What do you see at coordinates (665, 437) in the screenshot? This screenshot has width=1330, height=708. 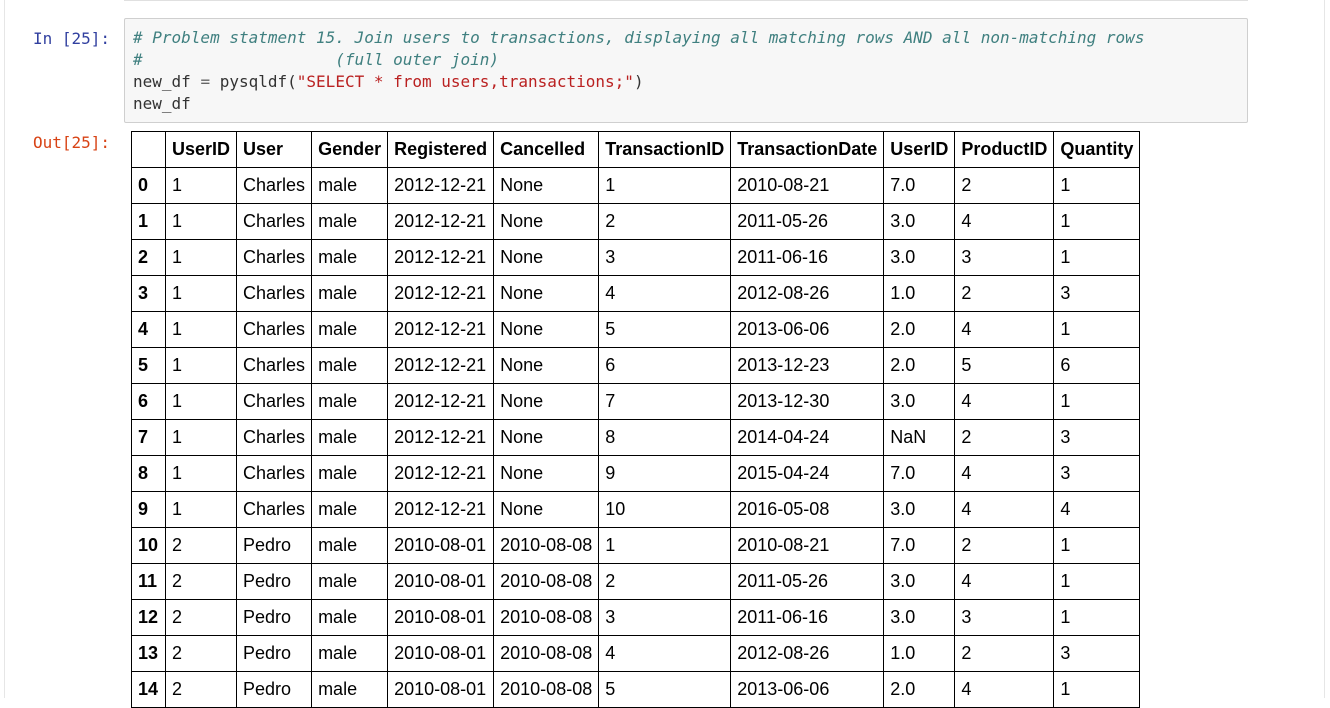 I see `table-cell: 8` at bounding box center [665, 437].